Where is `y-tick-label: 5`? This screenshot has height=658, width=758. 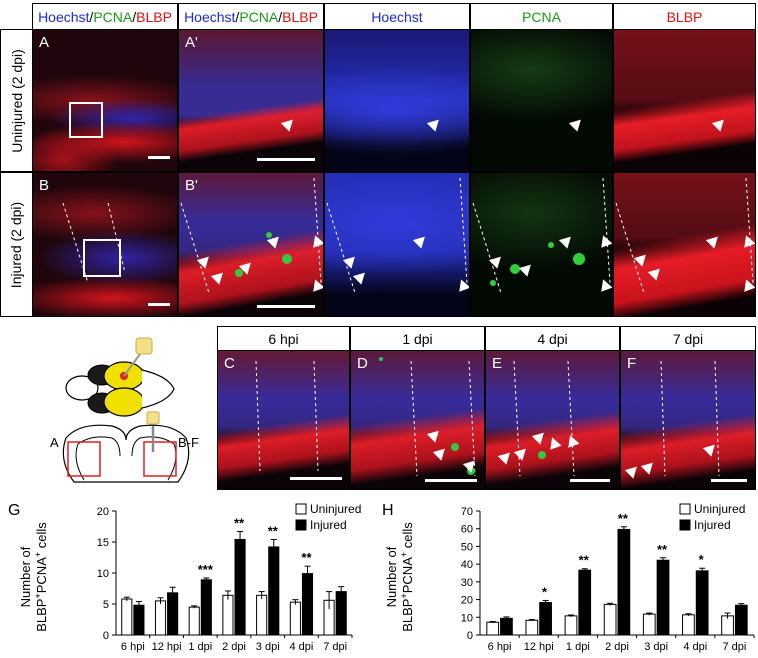
y-tick-label: 5 is located at coordinates (106, 605).